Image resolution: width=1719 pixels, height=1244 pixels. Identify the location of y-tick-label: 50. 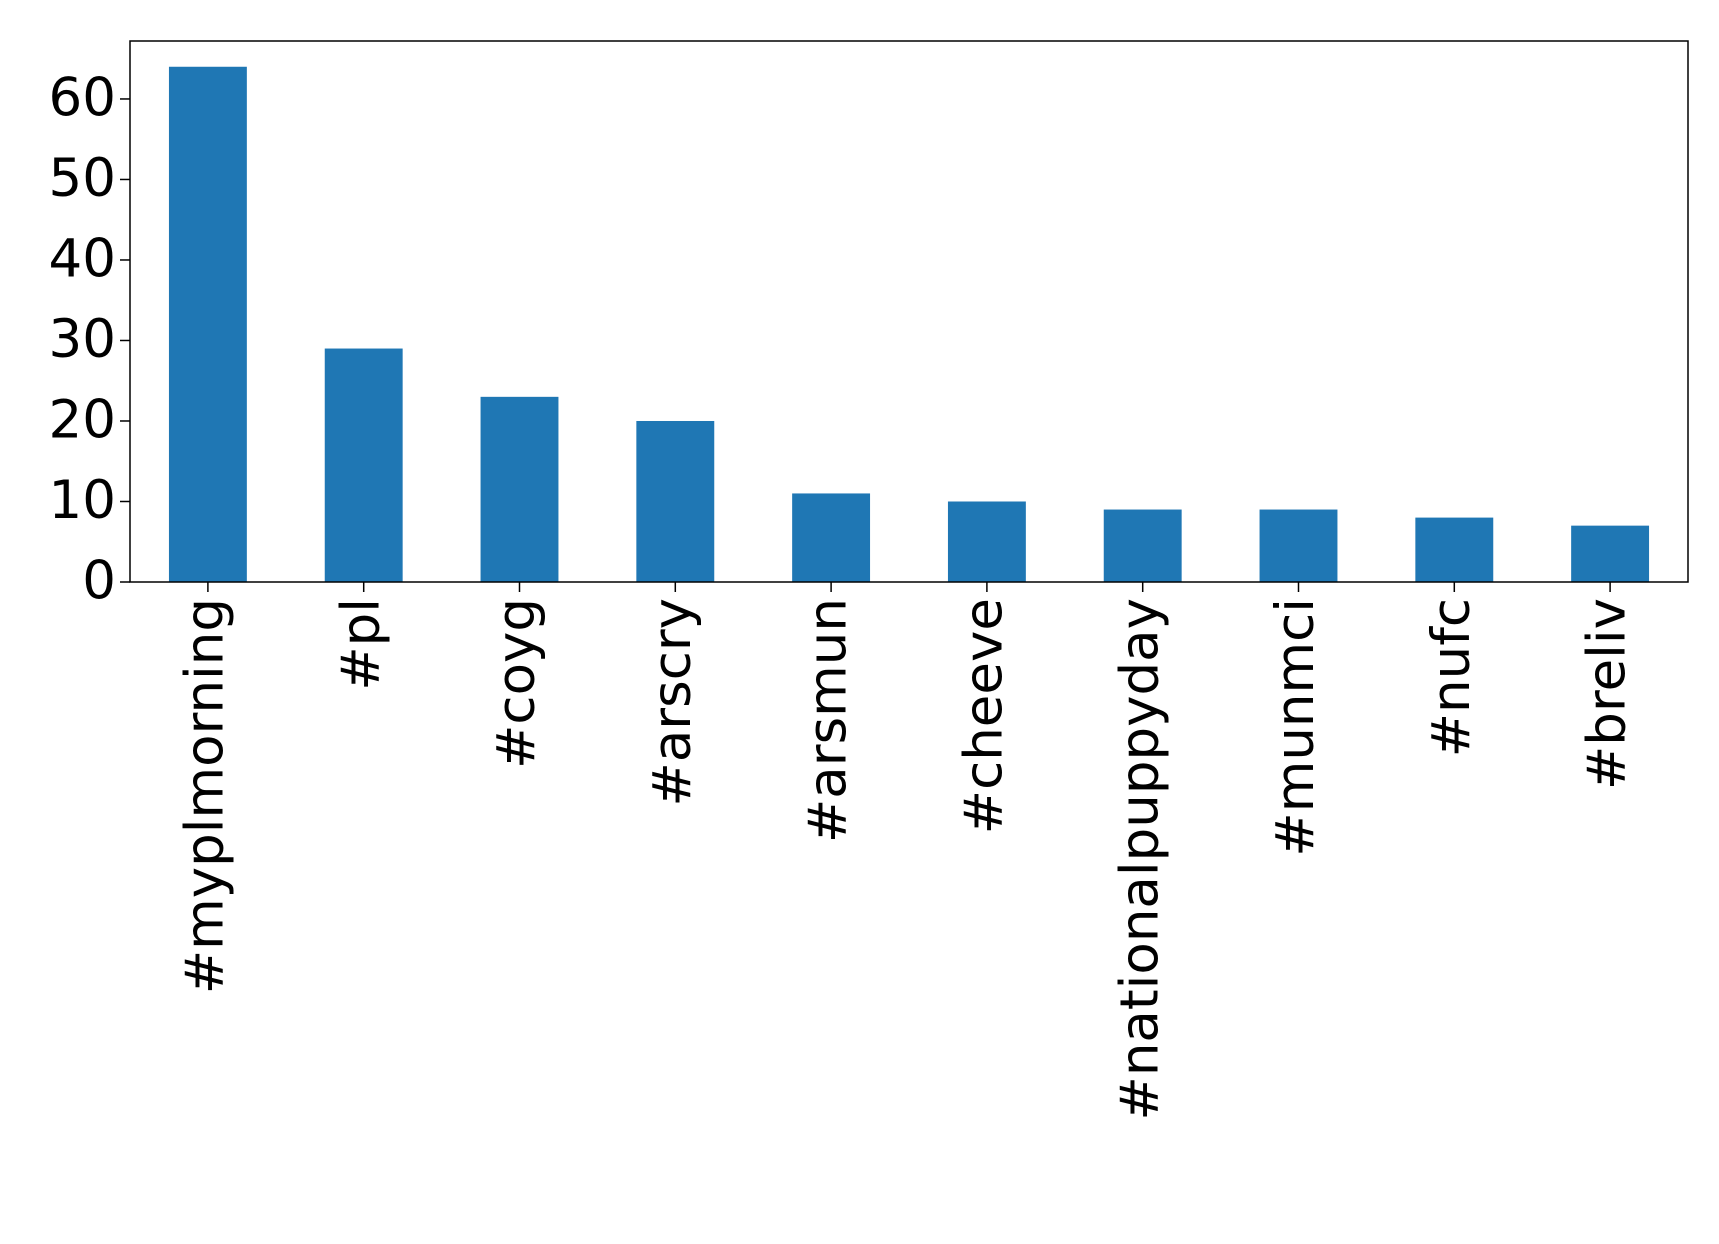
(82, 178).